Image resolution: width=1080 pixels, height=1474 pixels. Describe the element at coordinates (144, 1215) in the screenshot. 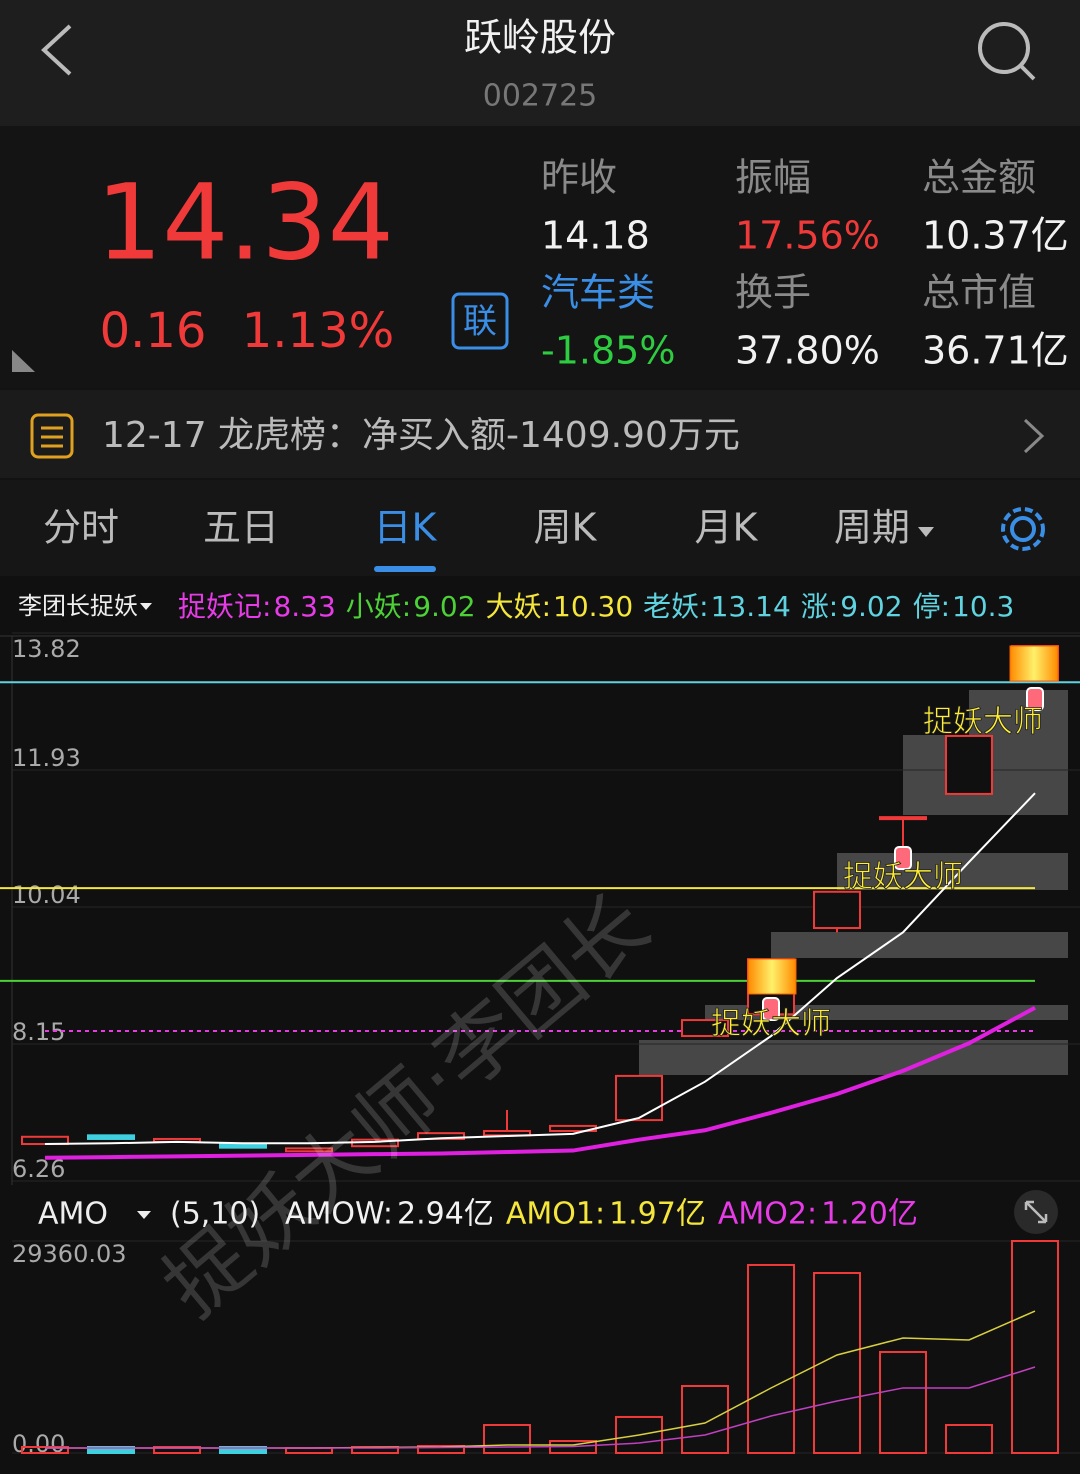

I see `volume-dropdown` at that location.